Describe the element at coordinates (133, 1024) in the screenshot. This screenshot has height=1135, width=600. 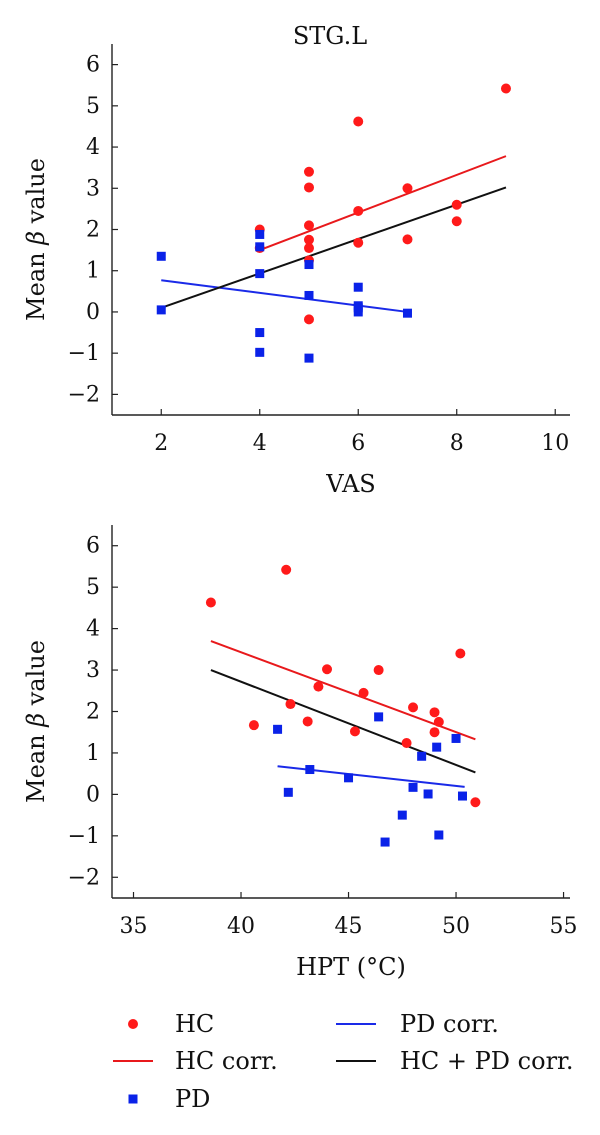
I see `legend-marker-hc` at that location.